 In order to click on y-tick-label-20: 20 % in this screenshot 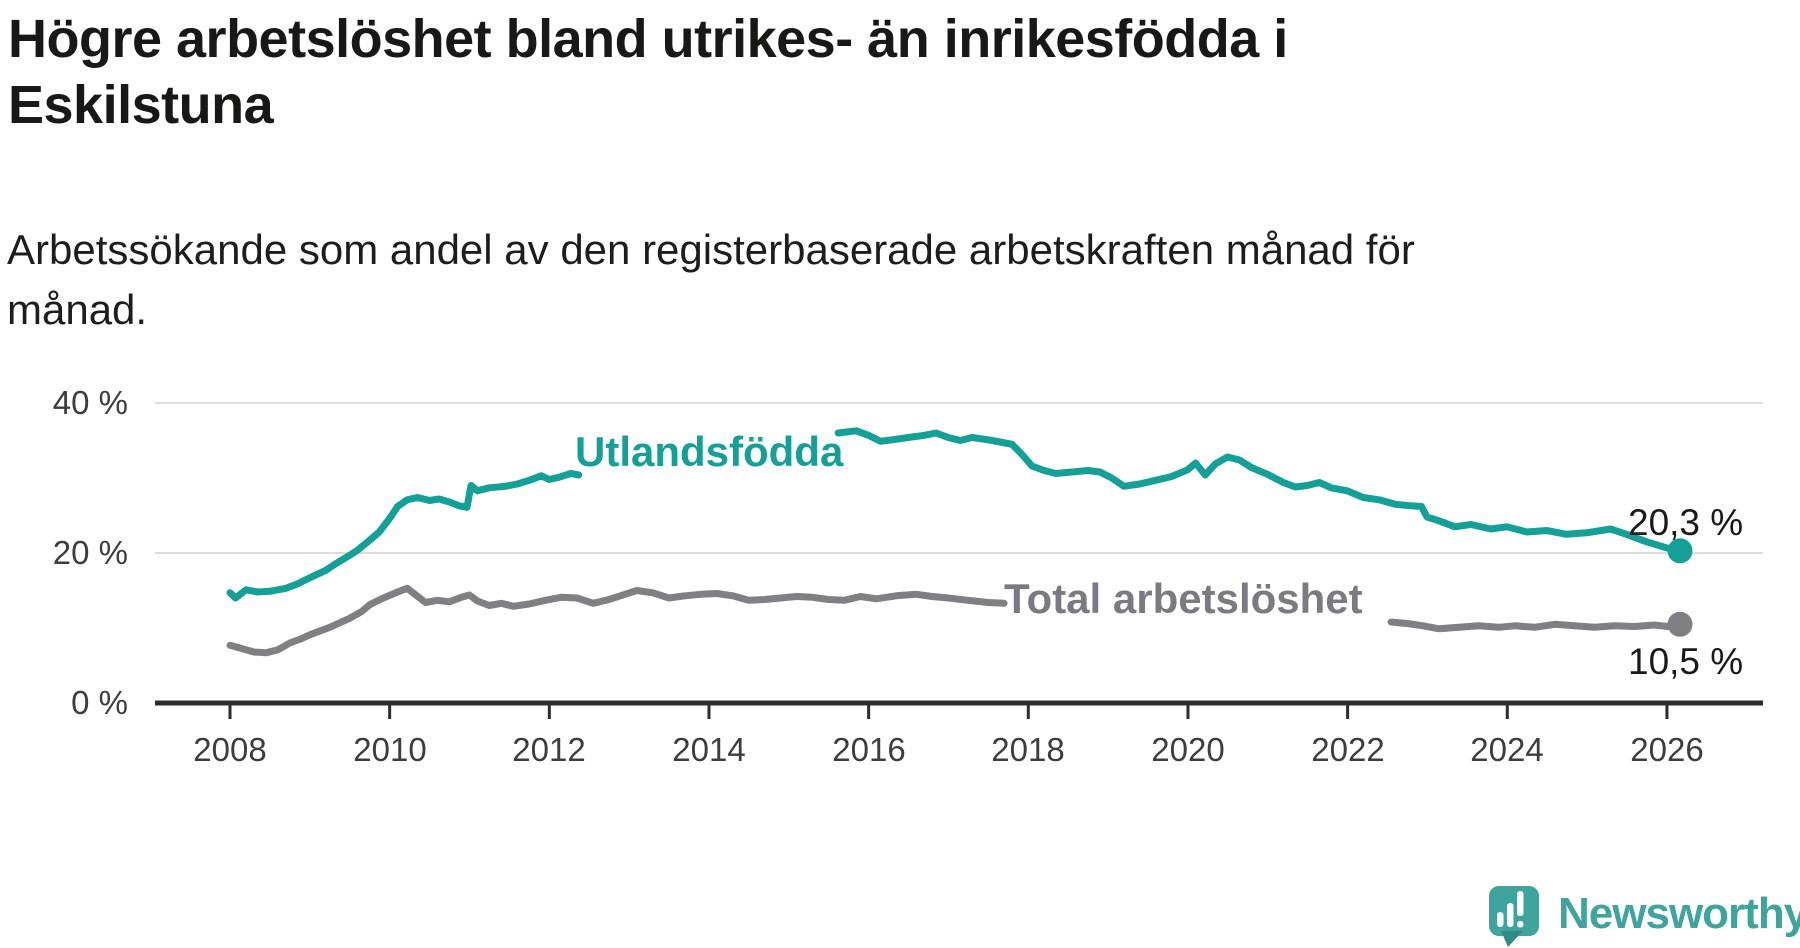, I will do `click(90, 552)`.